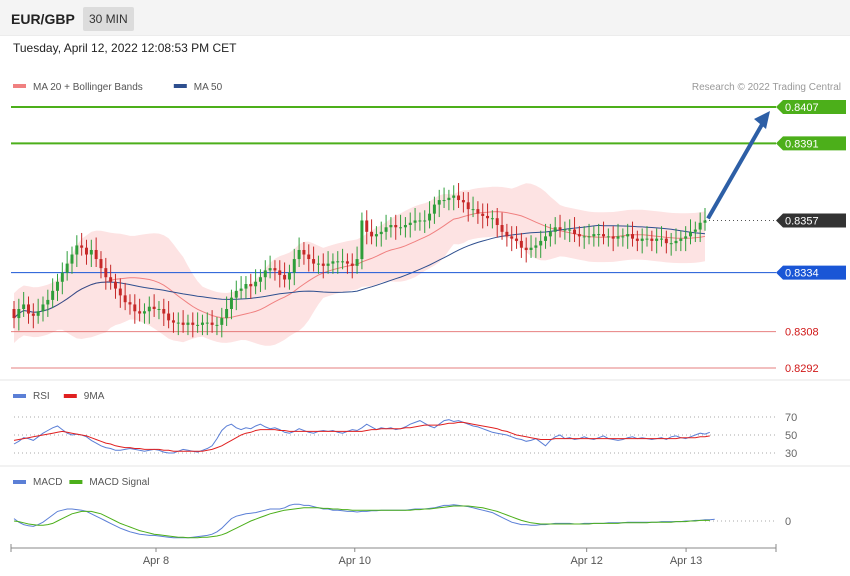 The height and width of the screenshot is (576, 850). What do you see at coordinates (791, 418) in the screenshot?
I see `rsi-tick-label: 70` at bounding box center [791, 418].